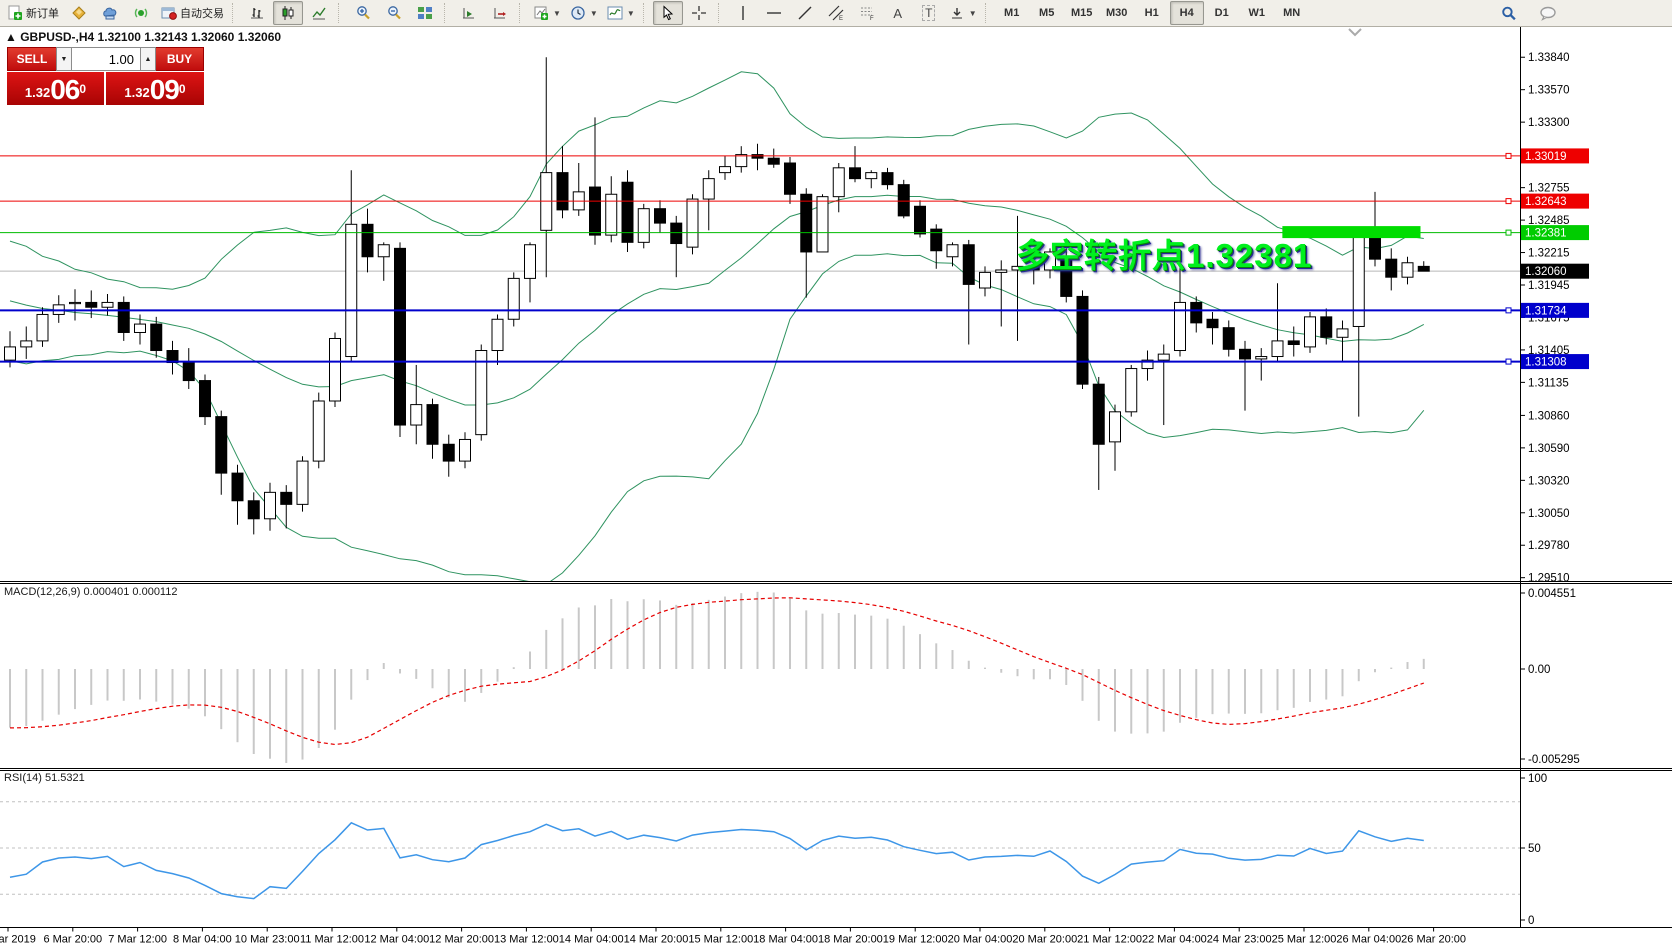 Image resolution: width=1672 pixels, height=950 pixels. I want to click on autotrade-button: 自动交易, so click(192, 13).